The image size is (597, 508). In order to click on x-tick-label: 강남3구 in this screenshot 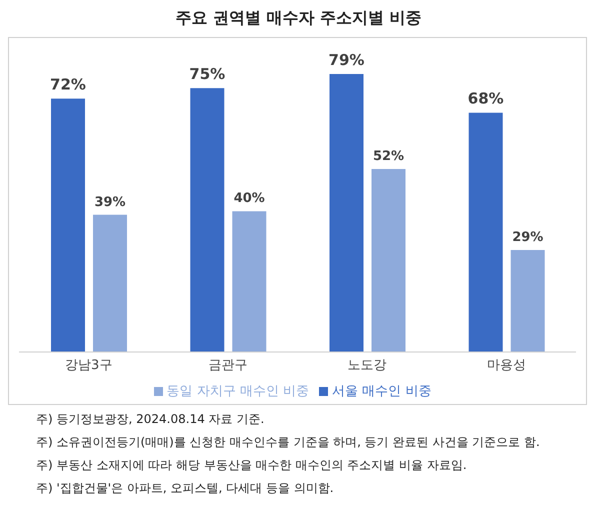, I will do `click(88, 366)`.